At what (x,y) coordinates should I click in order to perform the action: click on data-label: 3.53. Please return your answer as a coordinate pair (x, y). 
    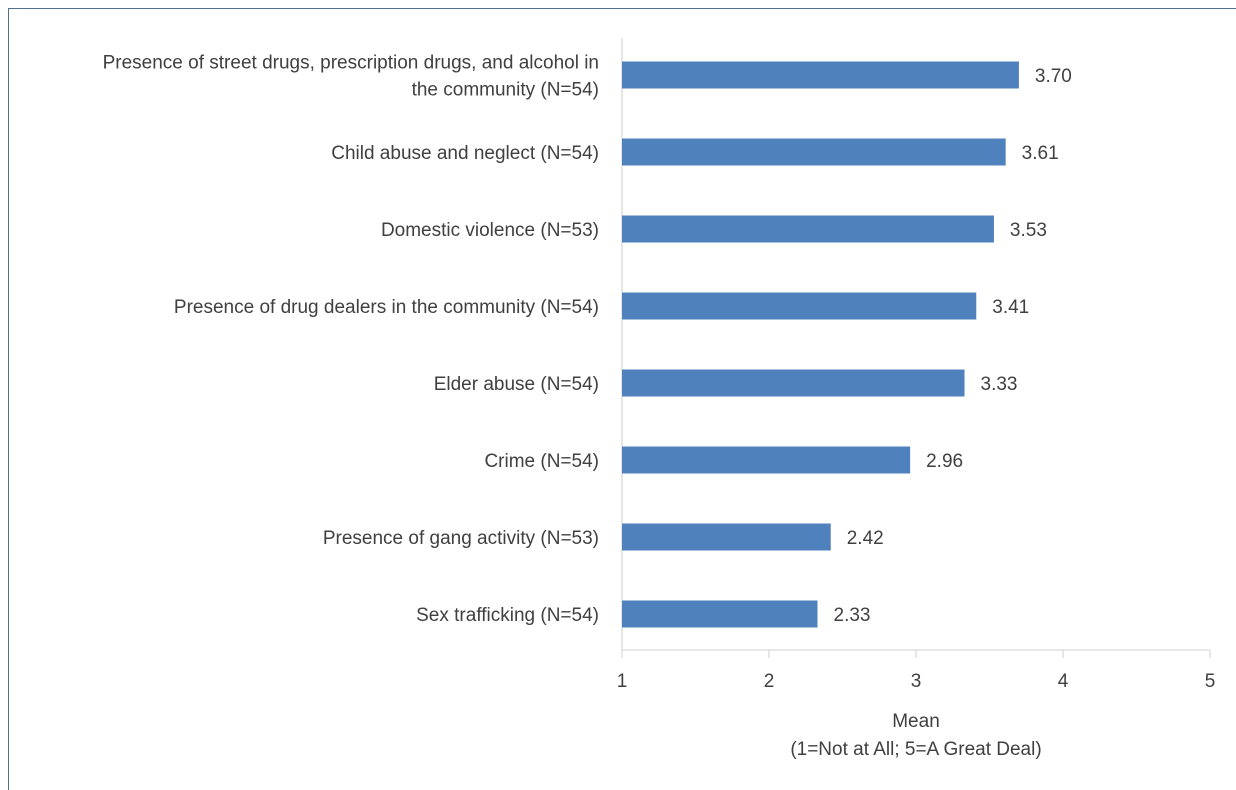
    Looking at the image, I should click on (1028, 230).